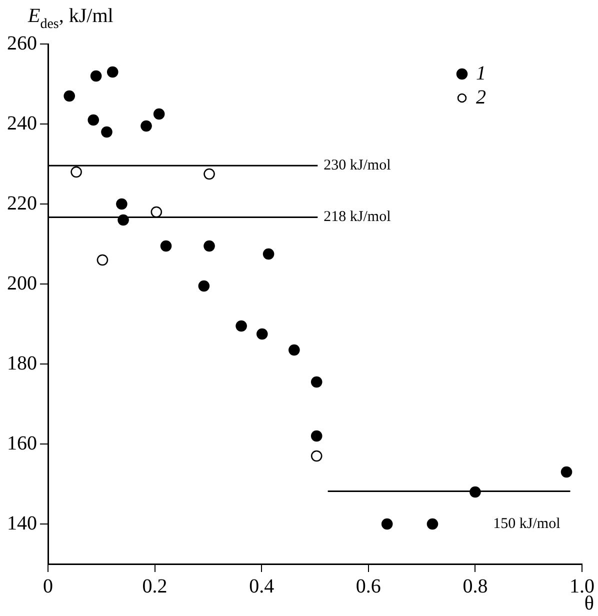 The image size is (598, 616). I want to click on legend-label: 2, so click(481, 97).